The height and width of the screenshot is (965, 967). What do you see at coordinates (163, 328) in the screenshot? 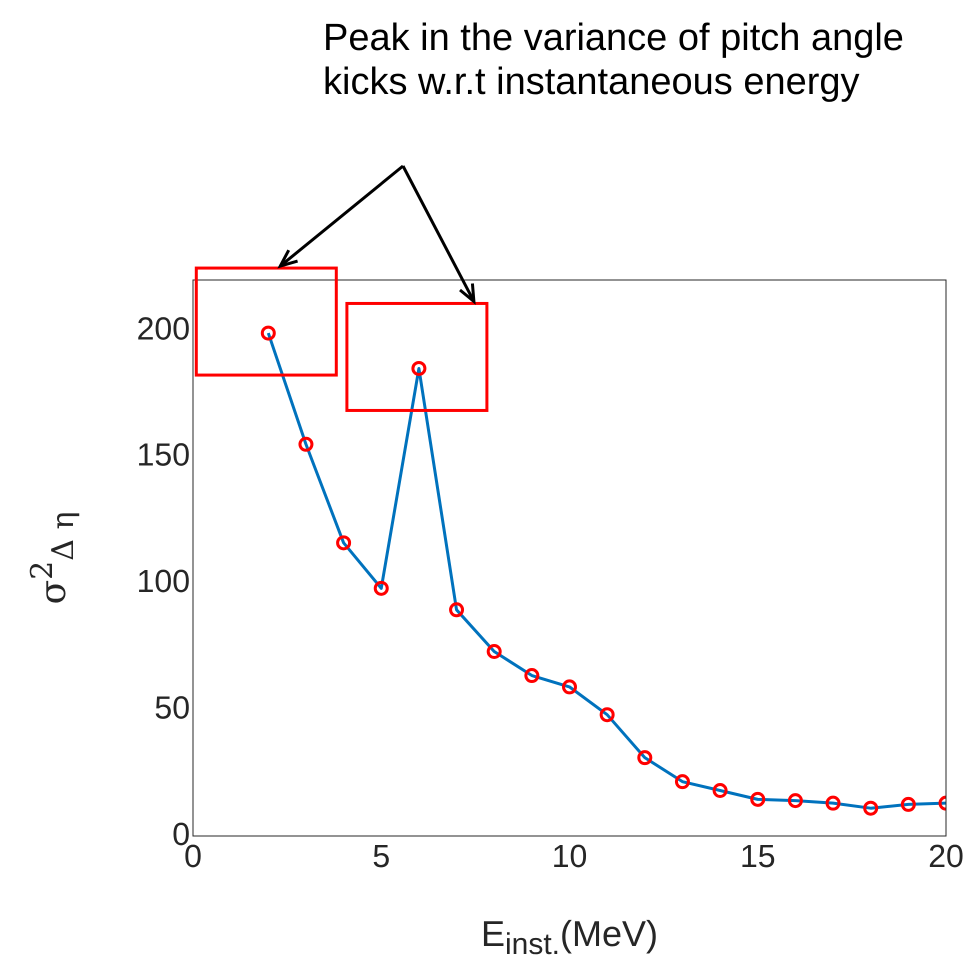
I see `y-tick-label: 200` at bounding box center [163, 328].